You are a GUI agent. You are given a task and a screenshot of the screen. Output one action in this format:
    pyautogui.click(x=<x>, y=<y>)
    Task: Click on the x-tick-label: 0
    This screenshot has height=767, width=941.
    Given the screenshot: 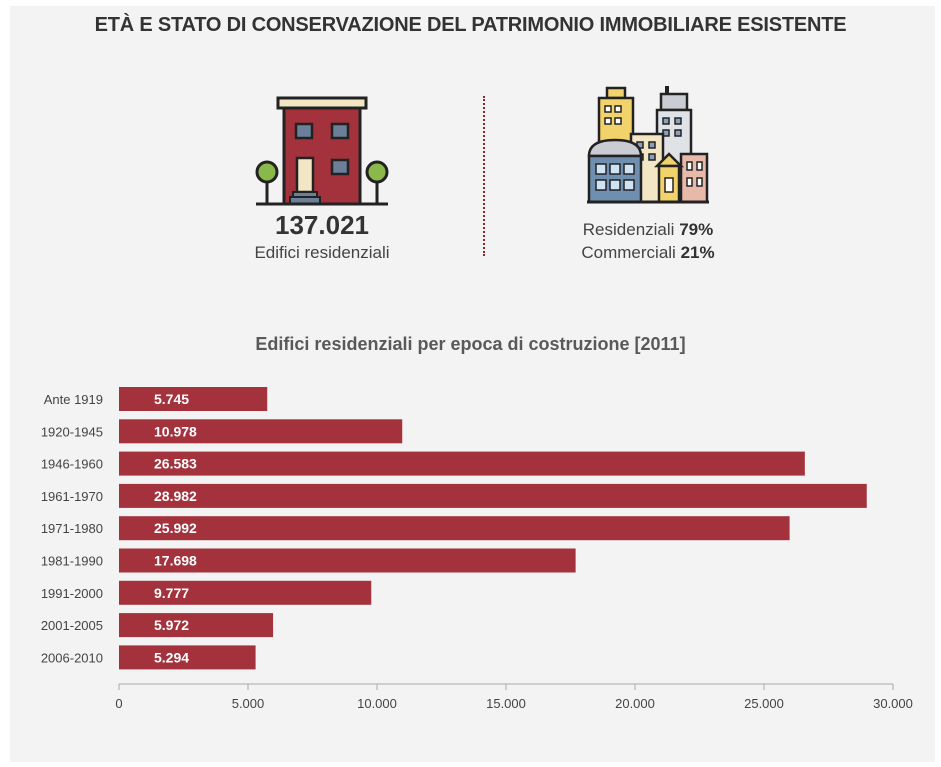 What is the action you would take?
    pyautogui.click(x=118, y=703)
    